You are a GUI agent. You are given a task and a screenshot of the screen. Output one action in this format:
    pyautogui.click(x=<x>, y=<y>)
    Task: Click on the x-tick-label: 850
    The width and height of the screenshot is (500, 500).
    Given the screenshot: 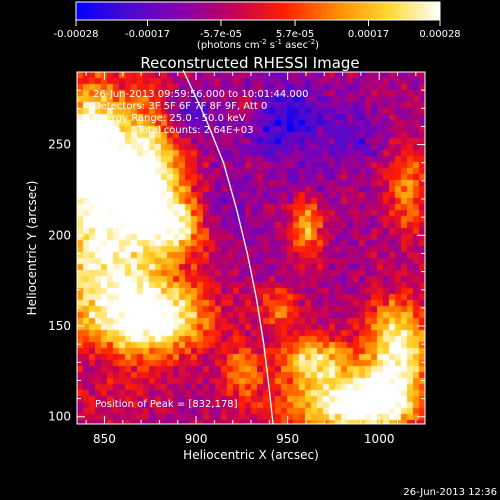 What is the action you would take?
    pyautogui.click(x=104, y=439)
    